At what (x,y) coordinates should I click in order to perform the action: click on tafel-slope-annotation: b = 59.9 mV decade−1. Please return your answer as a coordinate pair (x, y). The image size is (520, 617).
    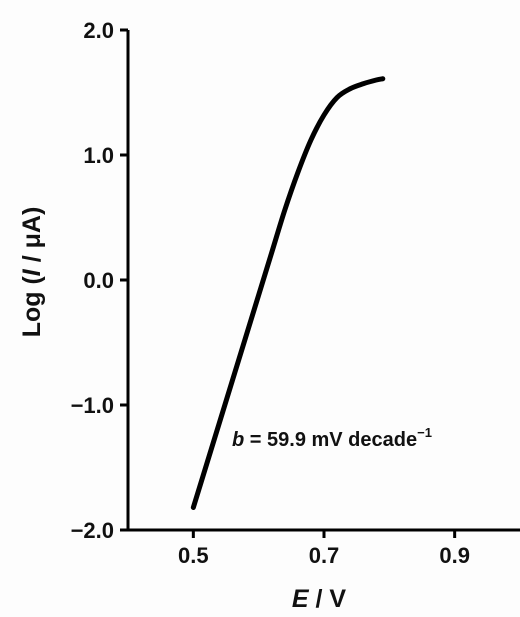
    Looking at the image, I should click on (332, 438).